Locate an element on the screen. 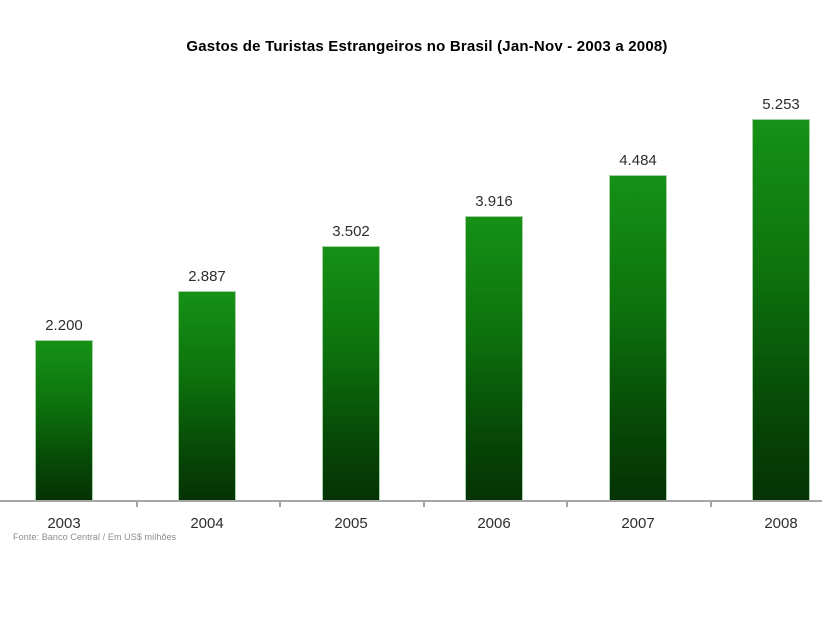  bar-2004 is located at coordinates (207, 395).